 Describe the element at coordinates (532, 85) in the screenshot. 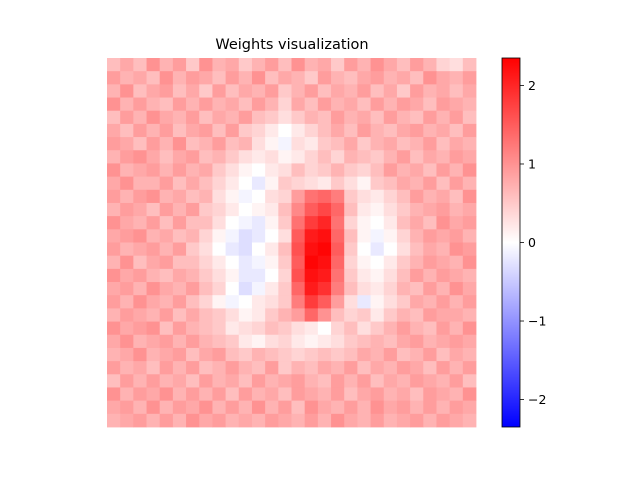

I see `colorbar-tick-label: 2` at that location.